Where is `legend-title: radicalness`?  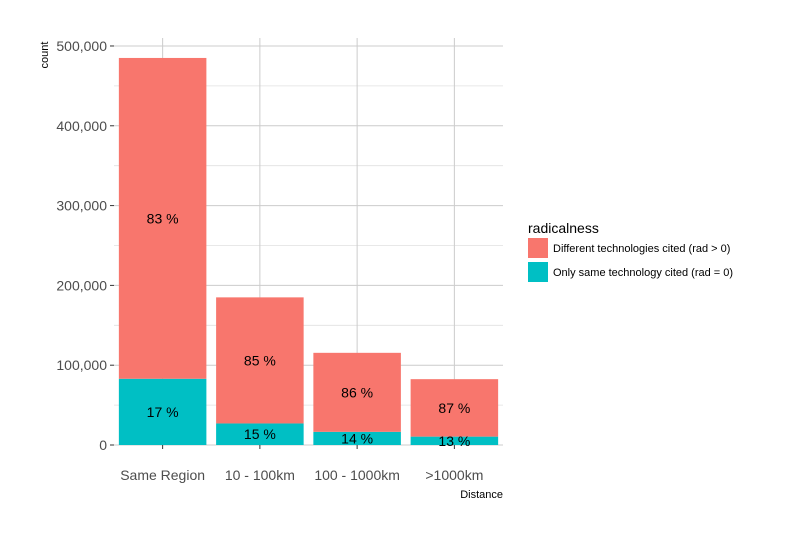 legend-title: radicalness is located at coordinates (563, 228).